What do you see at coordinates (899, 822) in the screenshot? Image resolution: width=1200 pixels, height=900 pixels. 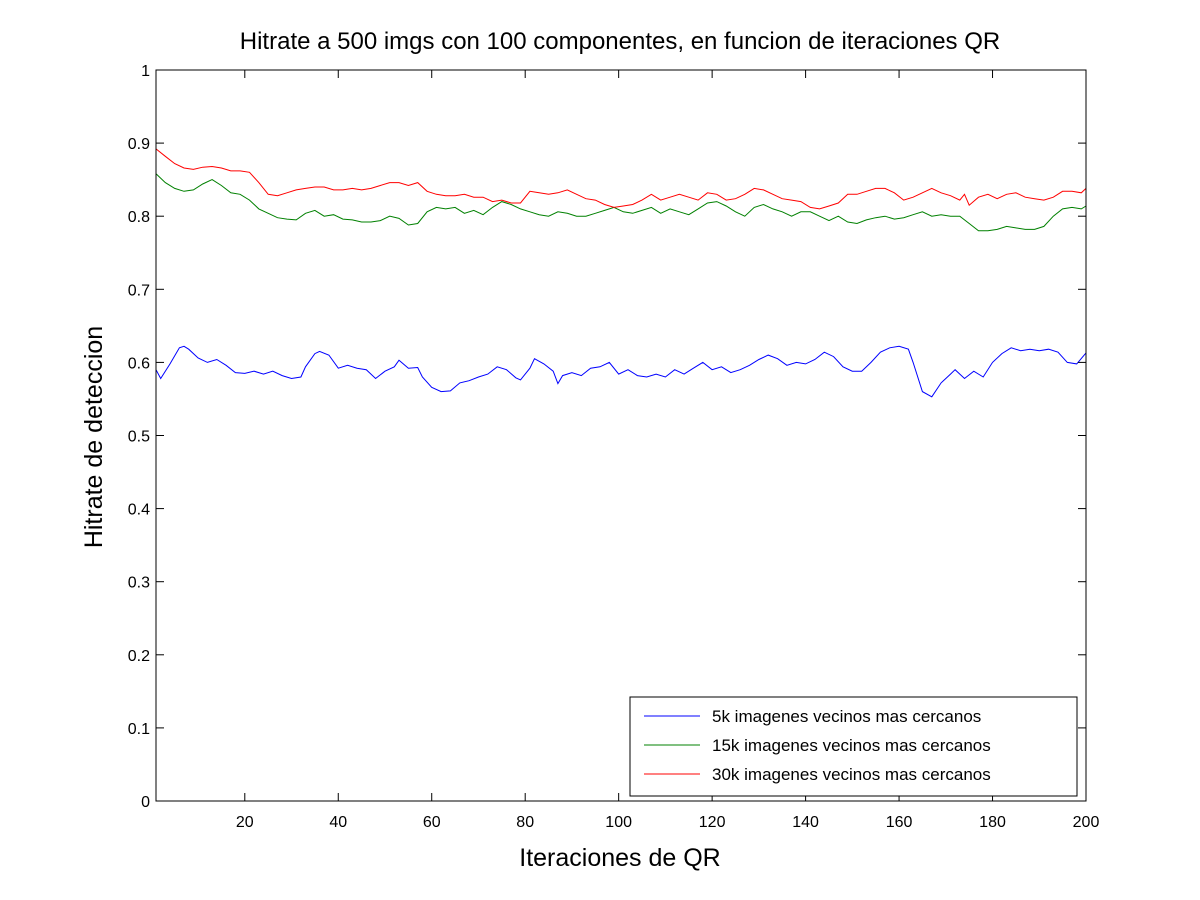 I see `x-tick-label: 160` at bounding box center [899, 822].